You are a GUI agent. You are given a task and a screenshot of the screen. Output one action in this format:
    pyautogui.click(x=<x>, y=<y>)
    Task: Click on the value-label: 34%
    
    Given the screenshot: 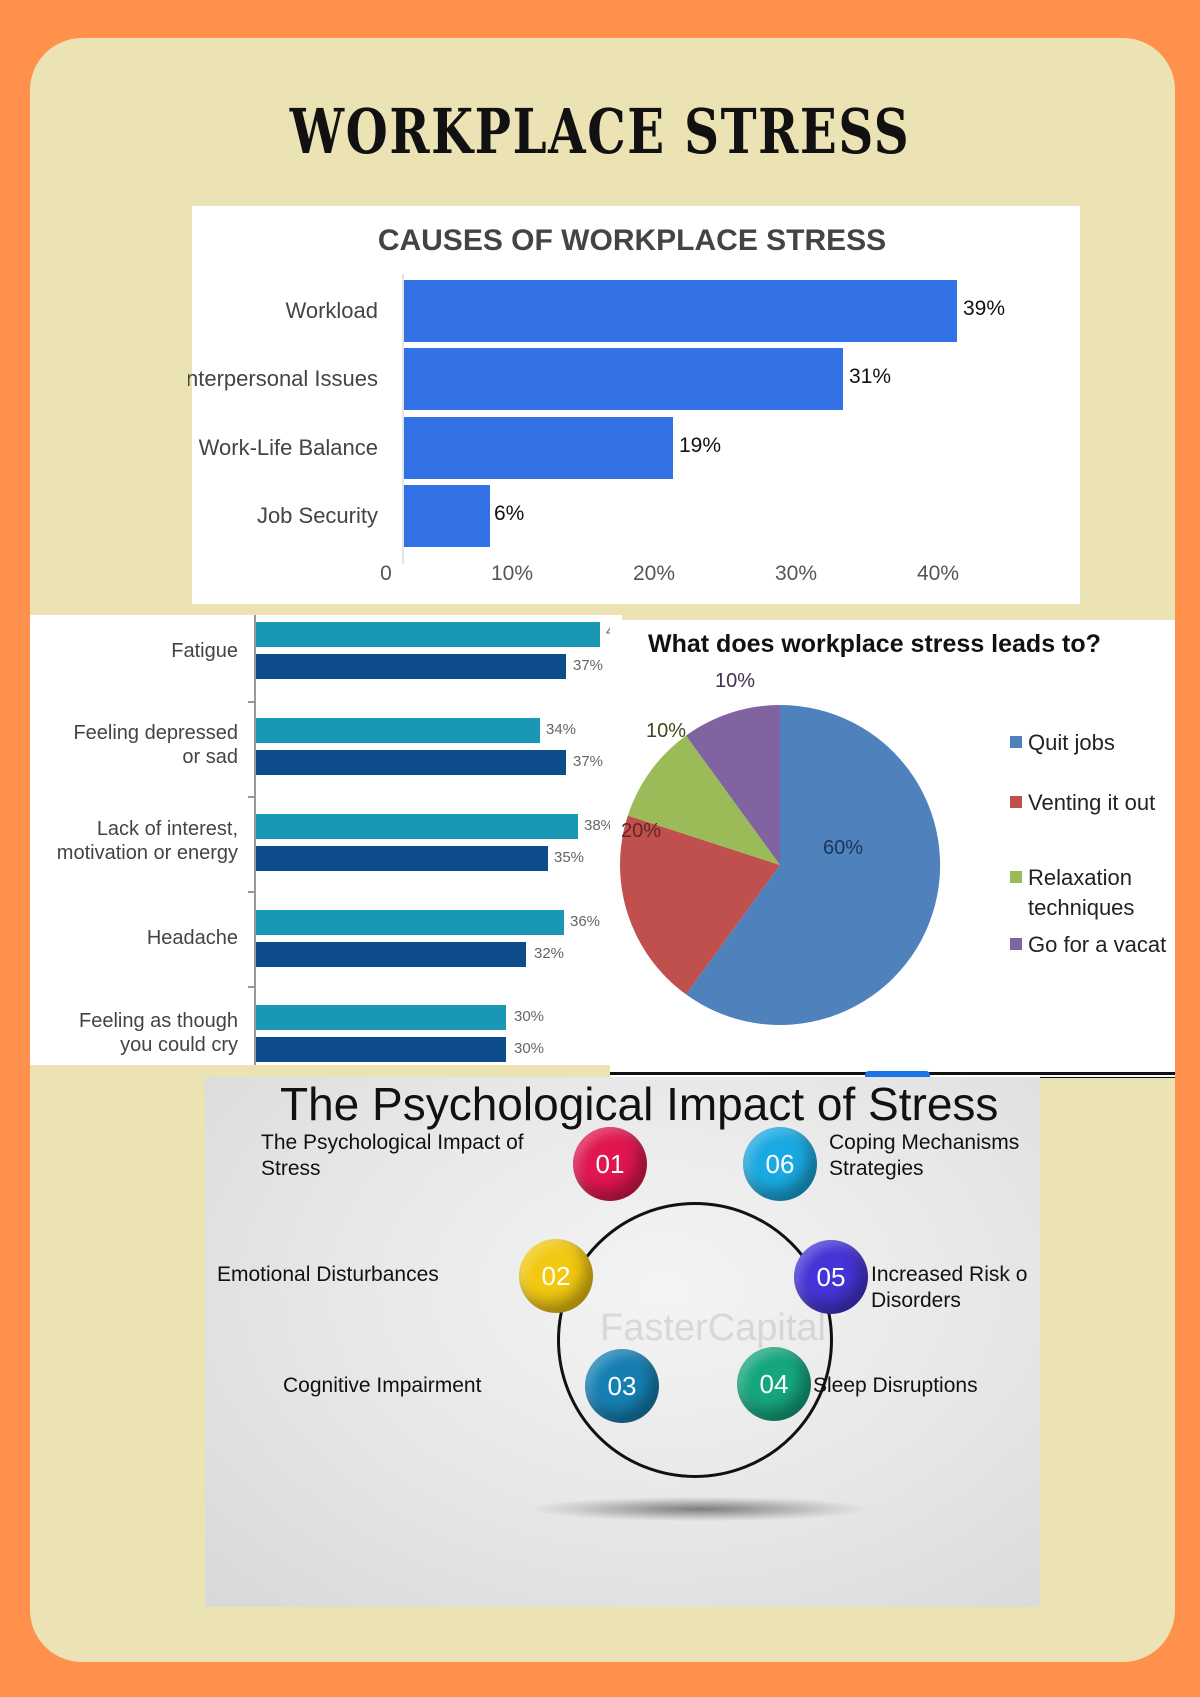 What is the action you would take?
    pyautogui.click(x=561, y=729)
    